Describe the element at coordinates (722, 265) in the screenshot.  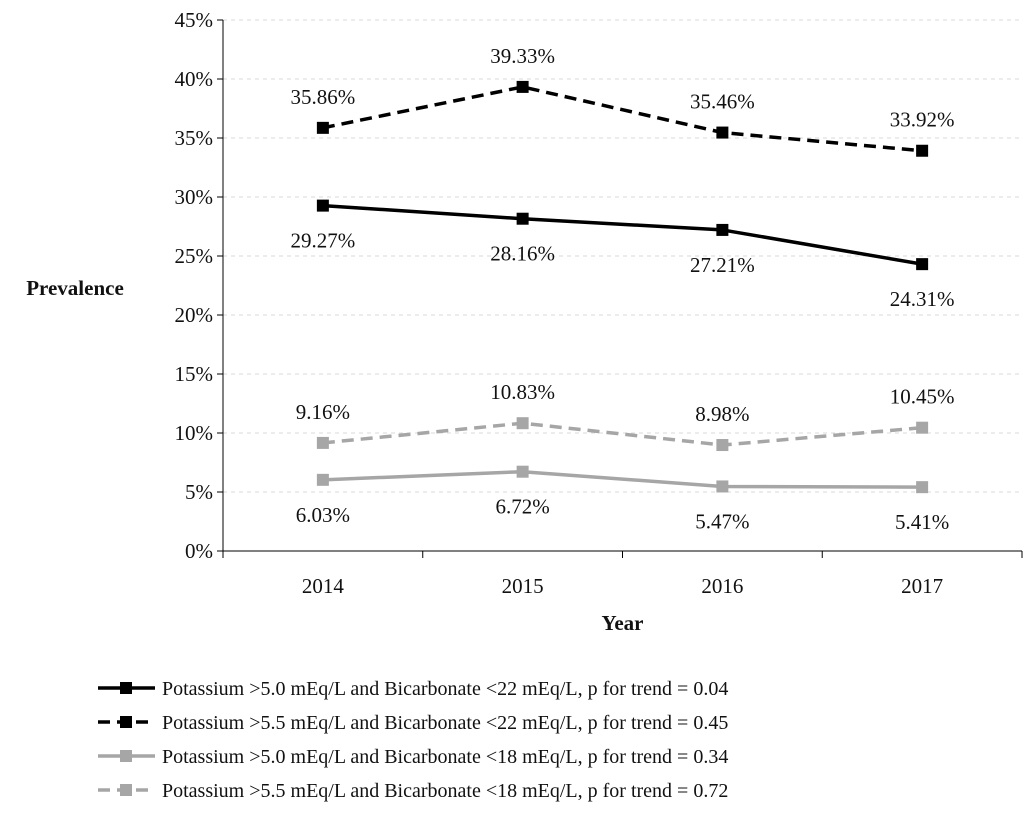
I see `data-label: 27.21%` at that location.